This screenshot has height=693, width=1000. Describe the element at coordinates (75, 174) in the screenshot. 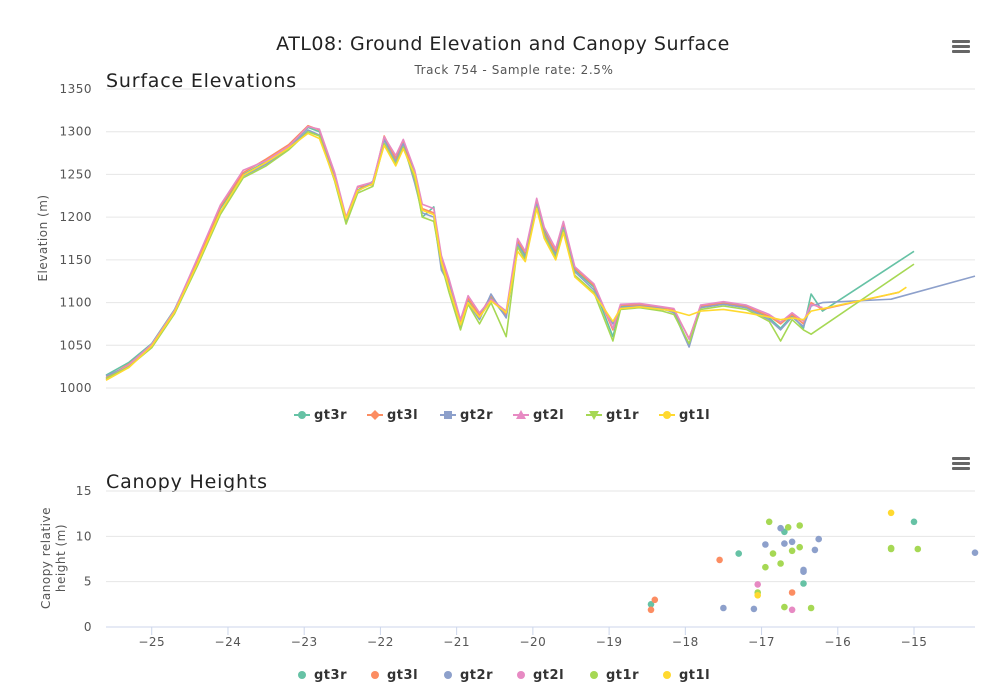

I see `elevation-y-tick-label: 1250` at that location.